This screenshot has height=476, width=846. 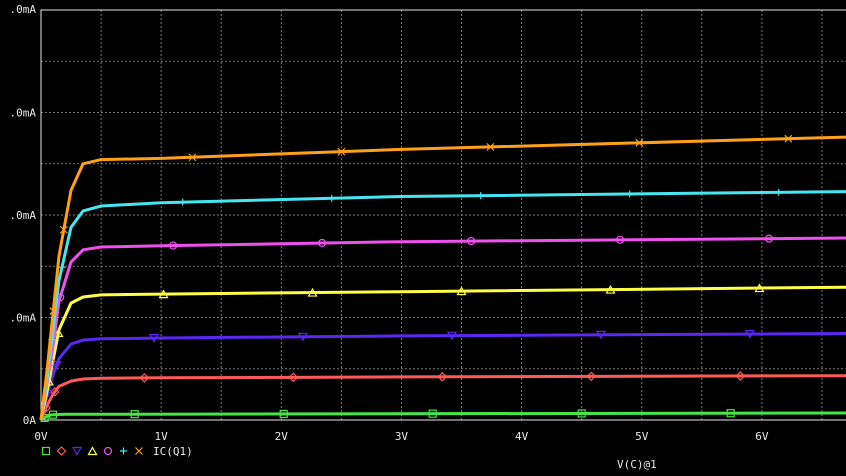 I want to click on y-tick-label-top: .0mA, so click(x=23, y=9).